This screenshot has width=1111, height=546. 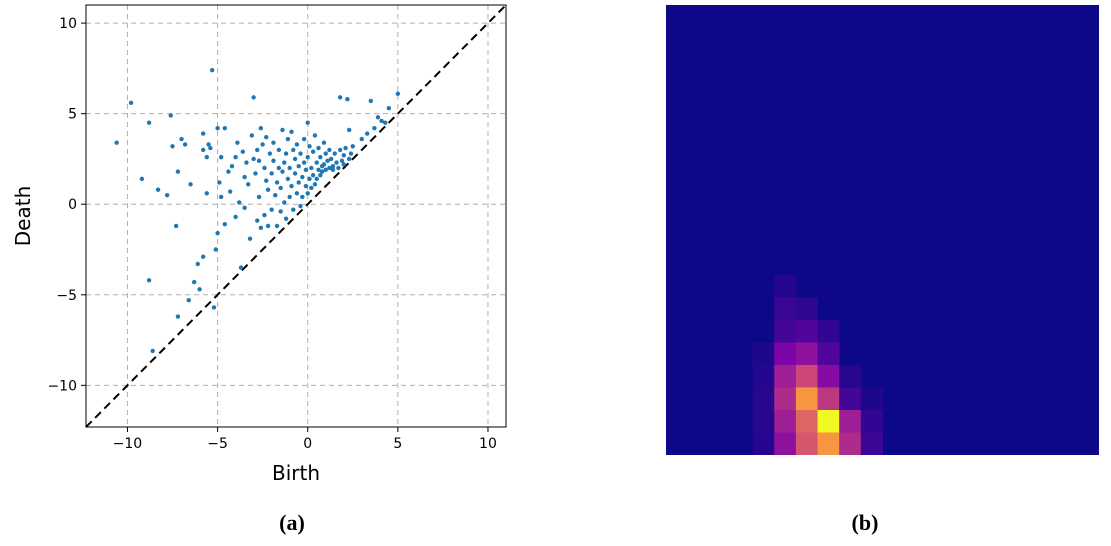 What do you see at coordinates (217, 444) in the screenshot?
I see `x-tick-label: −5` at bounding box center [217, 444].